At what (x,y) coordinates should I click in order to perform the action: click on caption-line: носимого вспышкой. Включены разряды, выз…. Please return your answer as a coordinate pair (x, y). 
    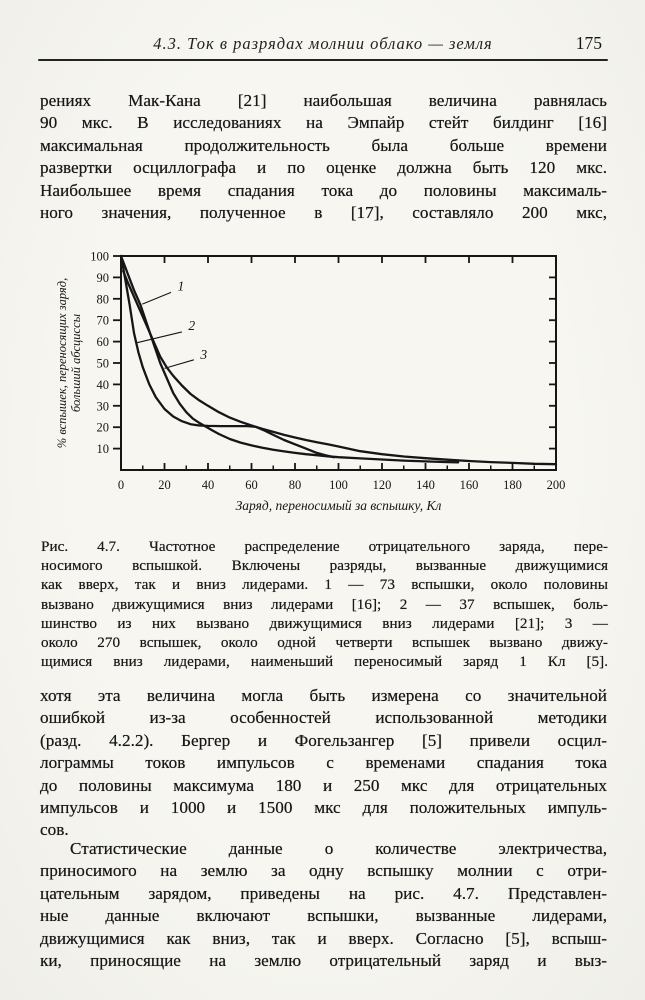
    Looking at the image, I should click on (324, 566).